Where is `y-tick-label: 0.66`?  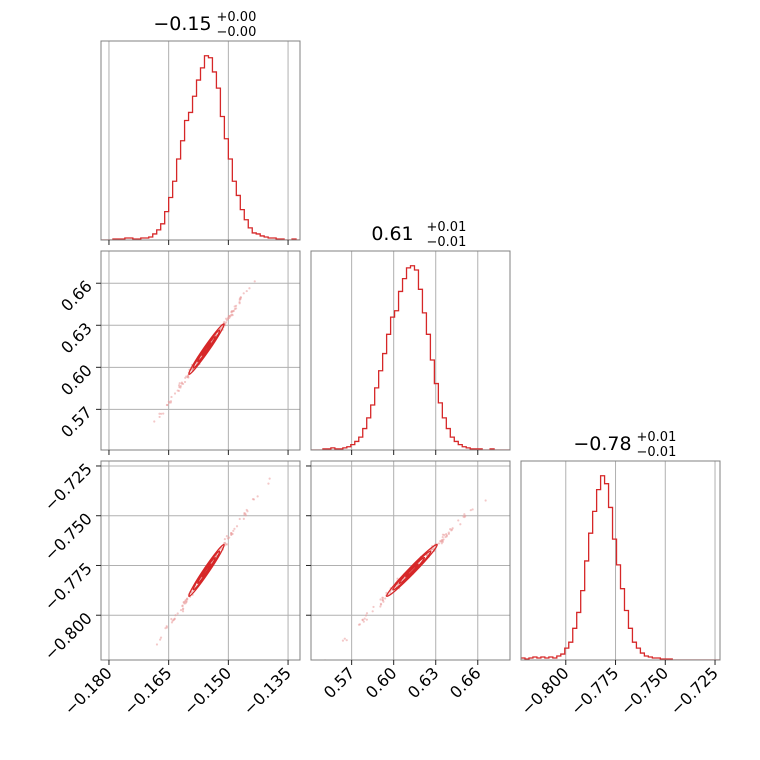
y-tick-label: 0.66 is located at coordinates (76, 296).